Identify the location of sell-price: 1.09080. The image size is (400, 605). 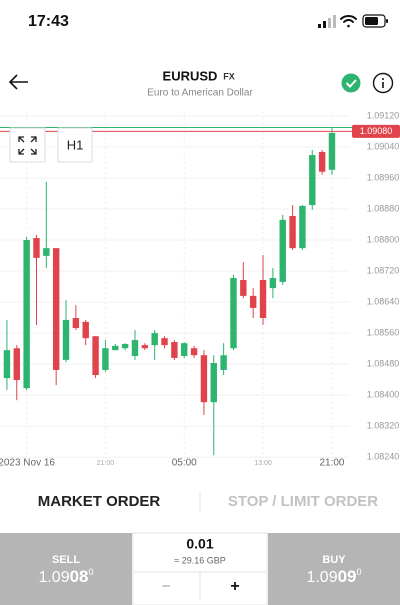
(65, 576).